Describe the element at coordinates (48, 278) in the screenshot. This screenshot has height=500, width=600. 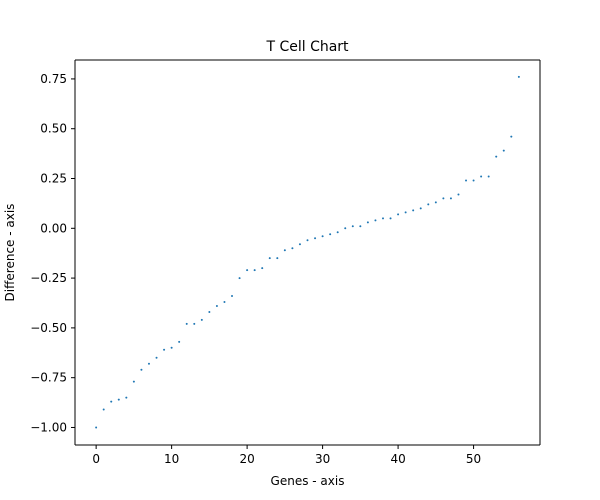
I see `y-tick-label: −0.25` at that location.